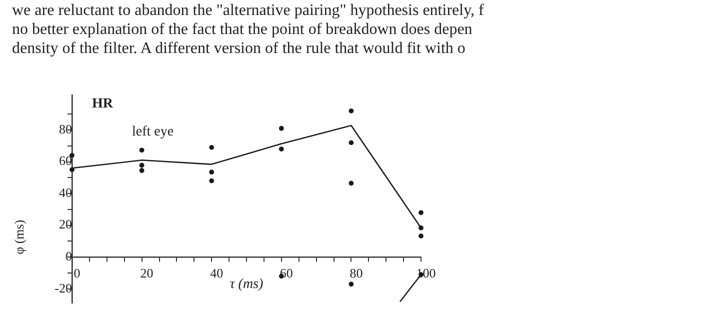  Describe the element at coordinates (247, 284) in the screenshot. I see `x-axis-title: τ (ms)` at that location.